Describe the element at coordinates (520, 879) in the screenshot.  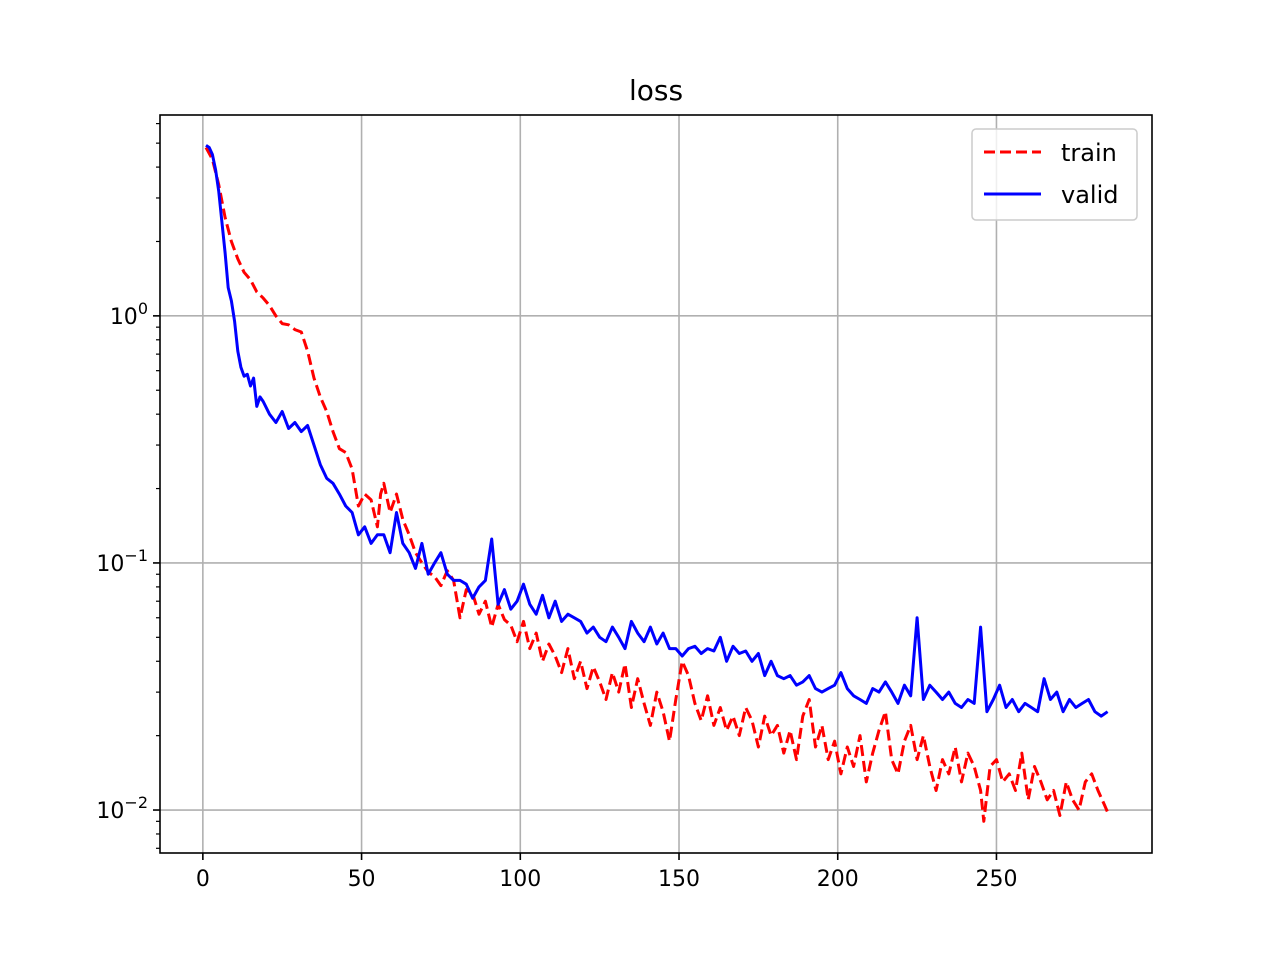
I see `x-tick-label: 100` at that location.